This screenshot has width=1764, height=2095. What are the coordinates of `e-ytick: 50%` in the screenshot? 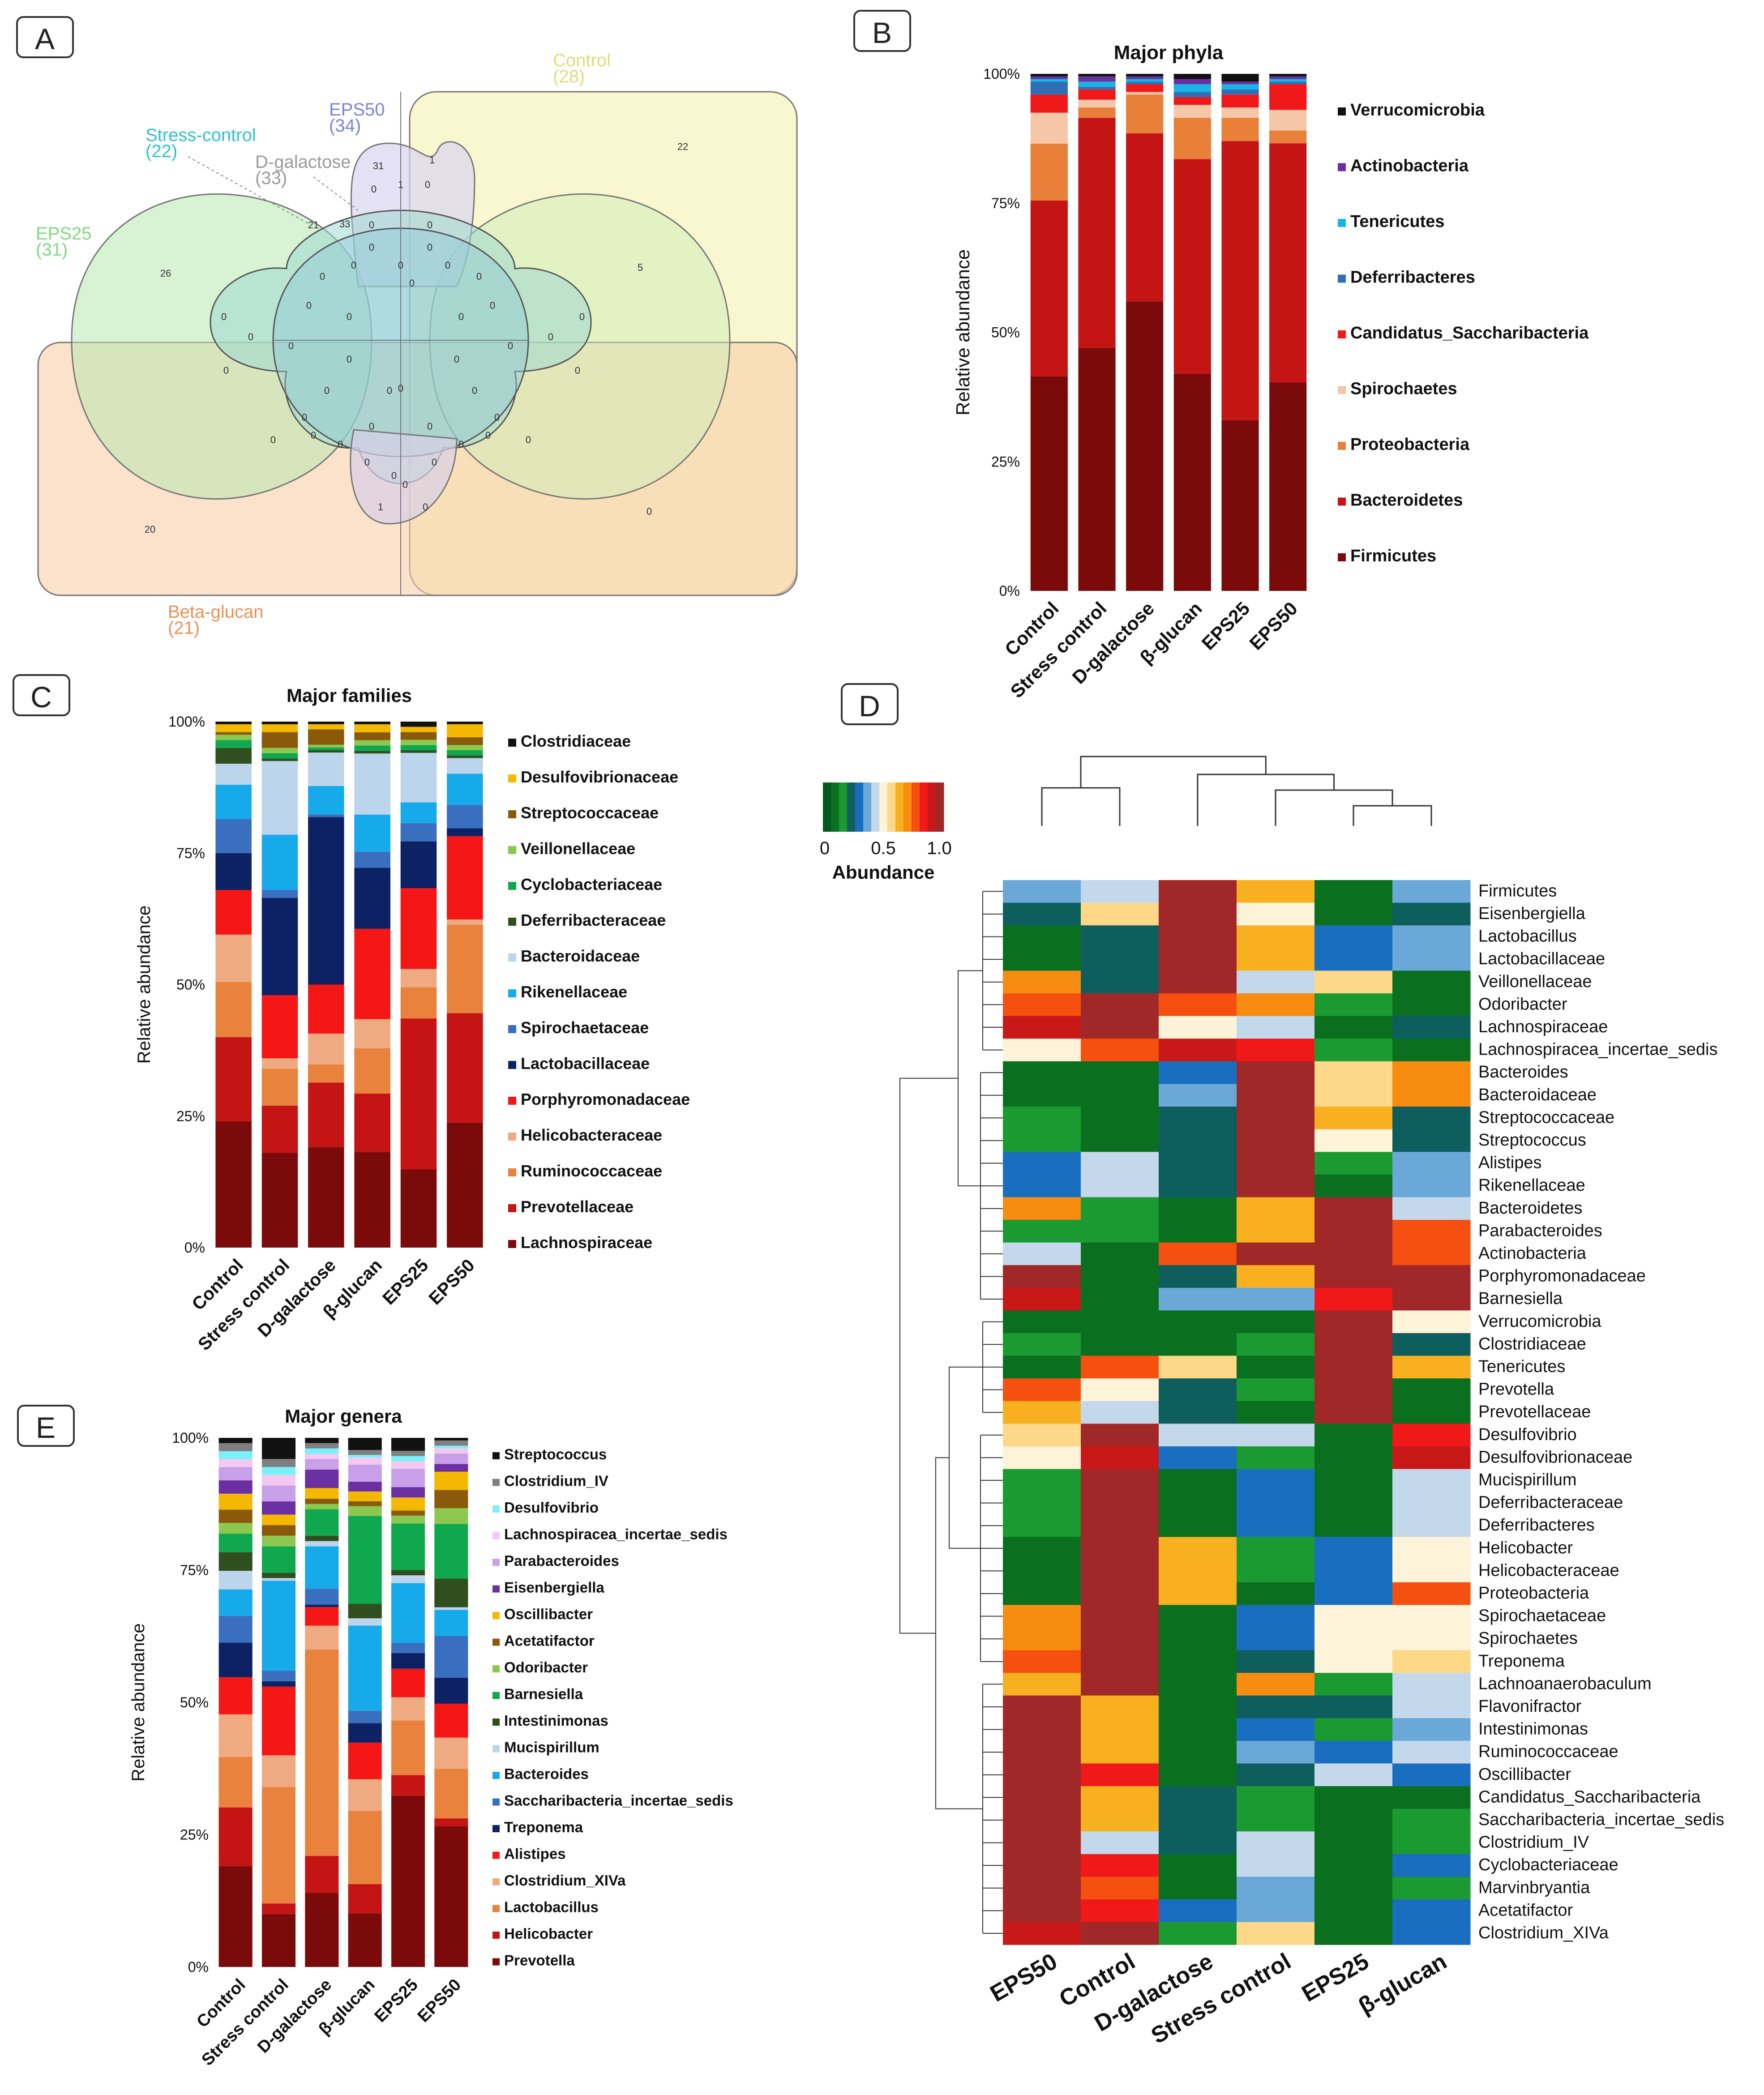 It's located at (195, 1702).